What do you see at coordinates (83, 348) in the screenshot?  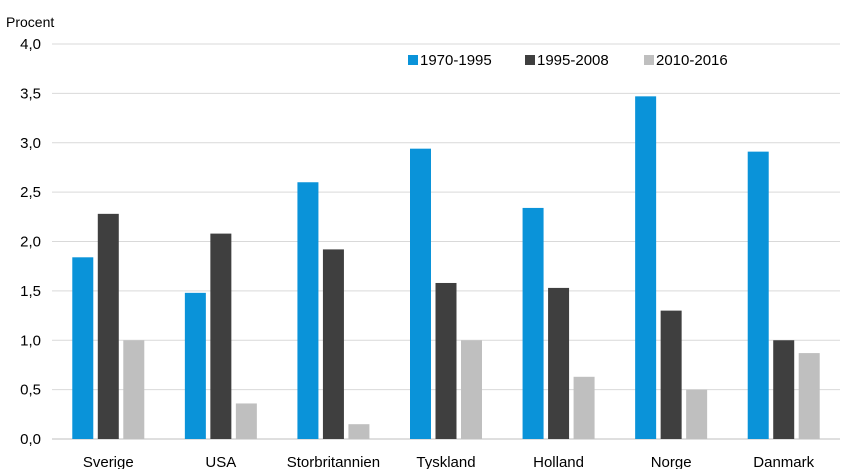 I see `bar-1970-1995-Sverige` at bounding box center [83, 348].